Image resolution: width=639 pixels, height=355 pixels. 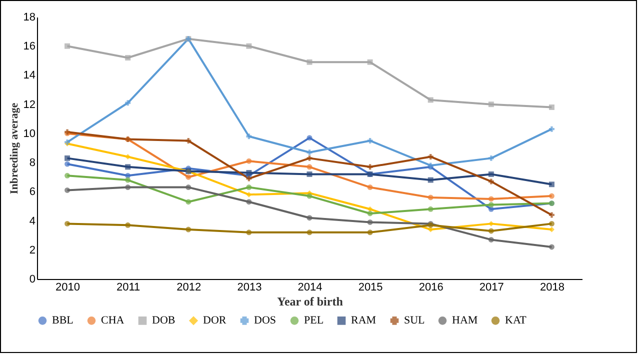 I want to click on legend-label: CHA, so click(x=112, y=320).